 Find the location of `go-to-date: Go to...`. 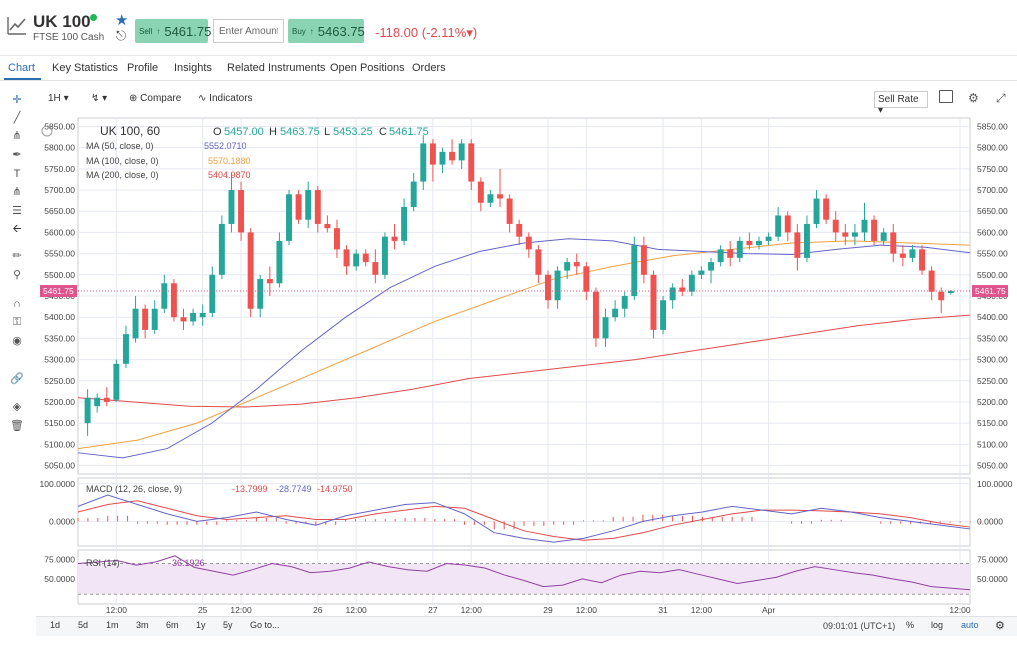

go-to-date: Go to... is located at coordinates (265, 625).